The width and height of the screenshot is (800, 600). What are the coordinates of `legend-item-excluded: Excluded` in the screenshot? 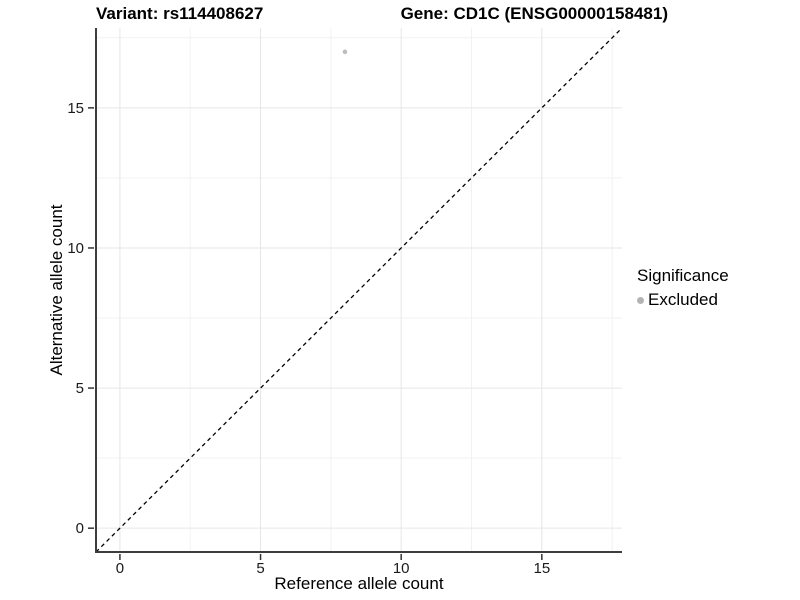 It's located at (683, 300).